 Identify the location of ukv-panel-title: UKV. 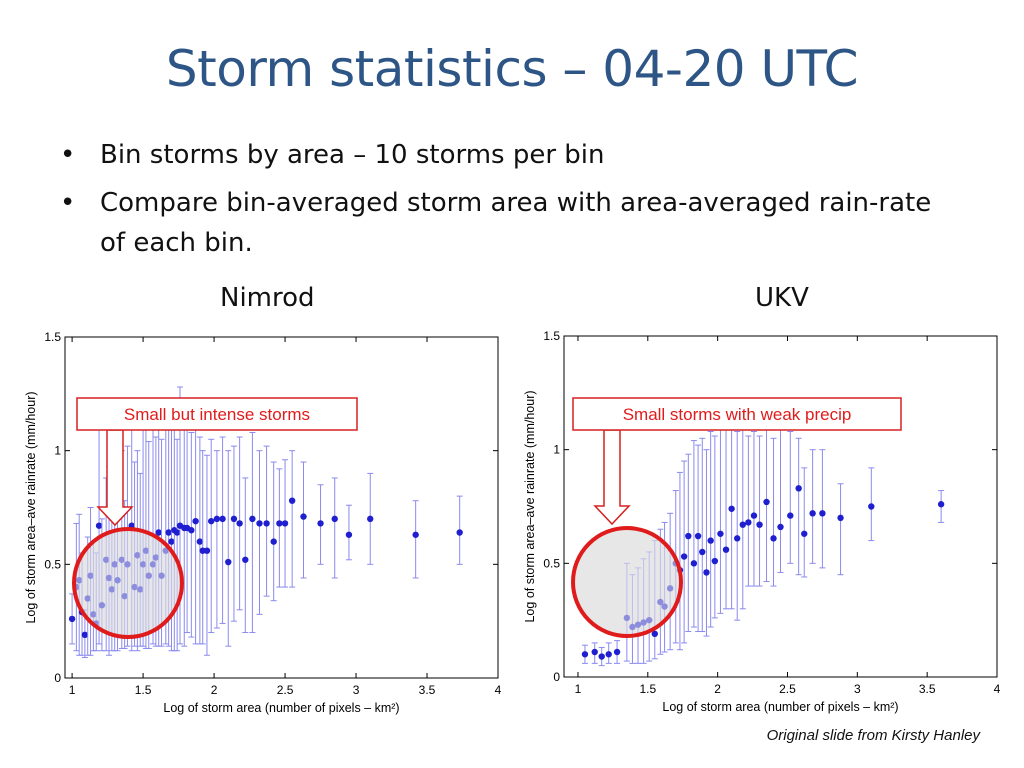
(782, 298).